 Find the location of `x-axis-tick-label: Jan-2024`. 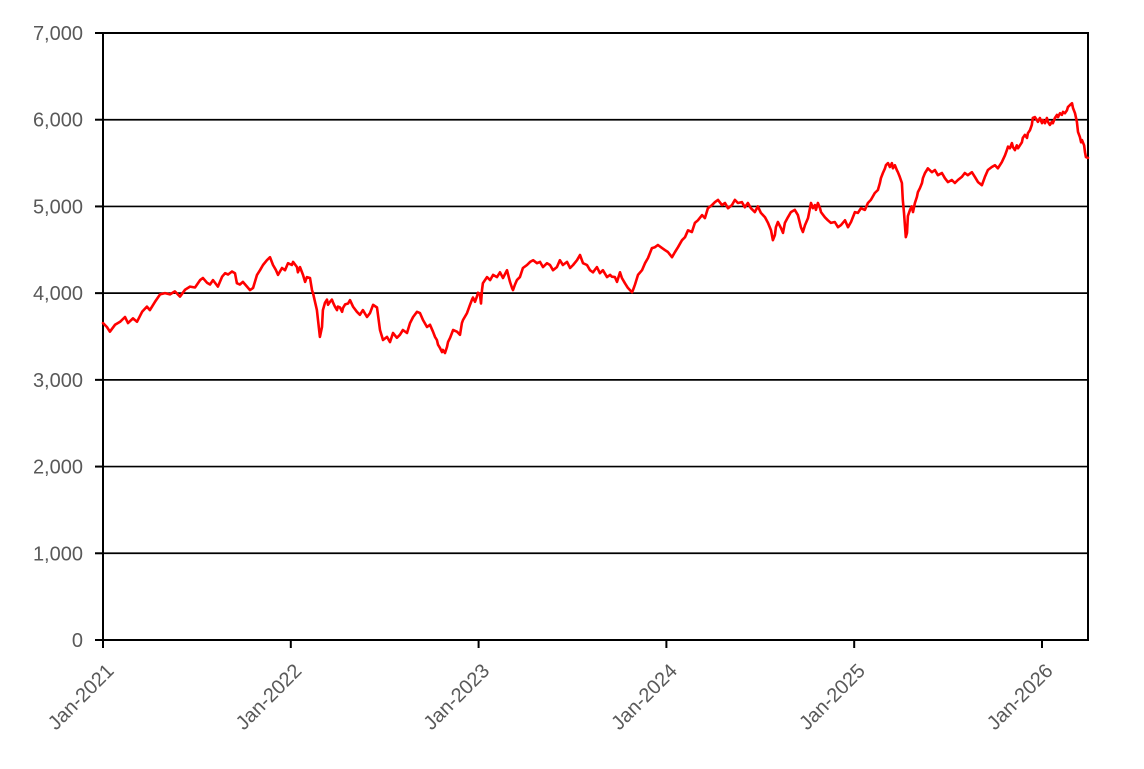

x-axis-tick-label: Jan-2024 is located at coordinates (644, 697).